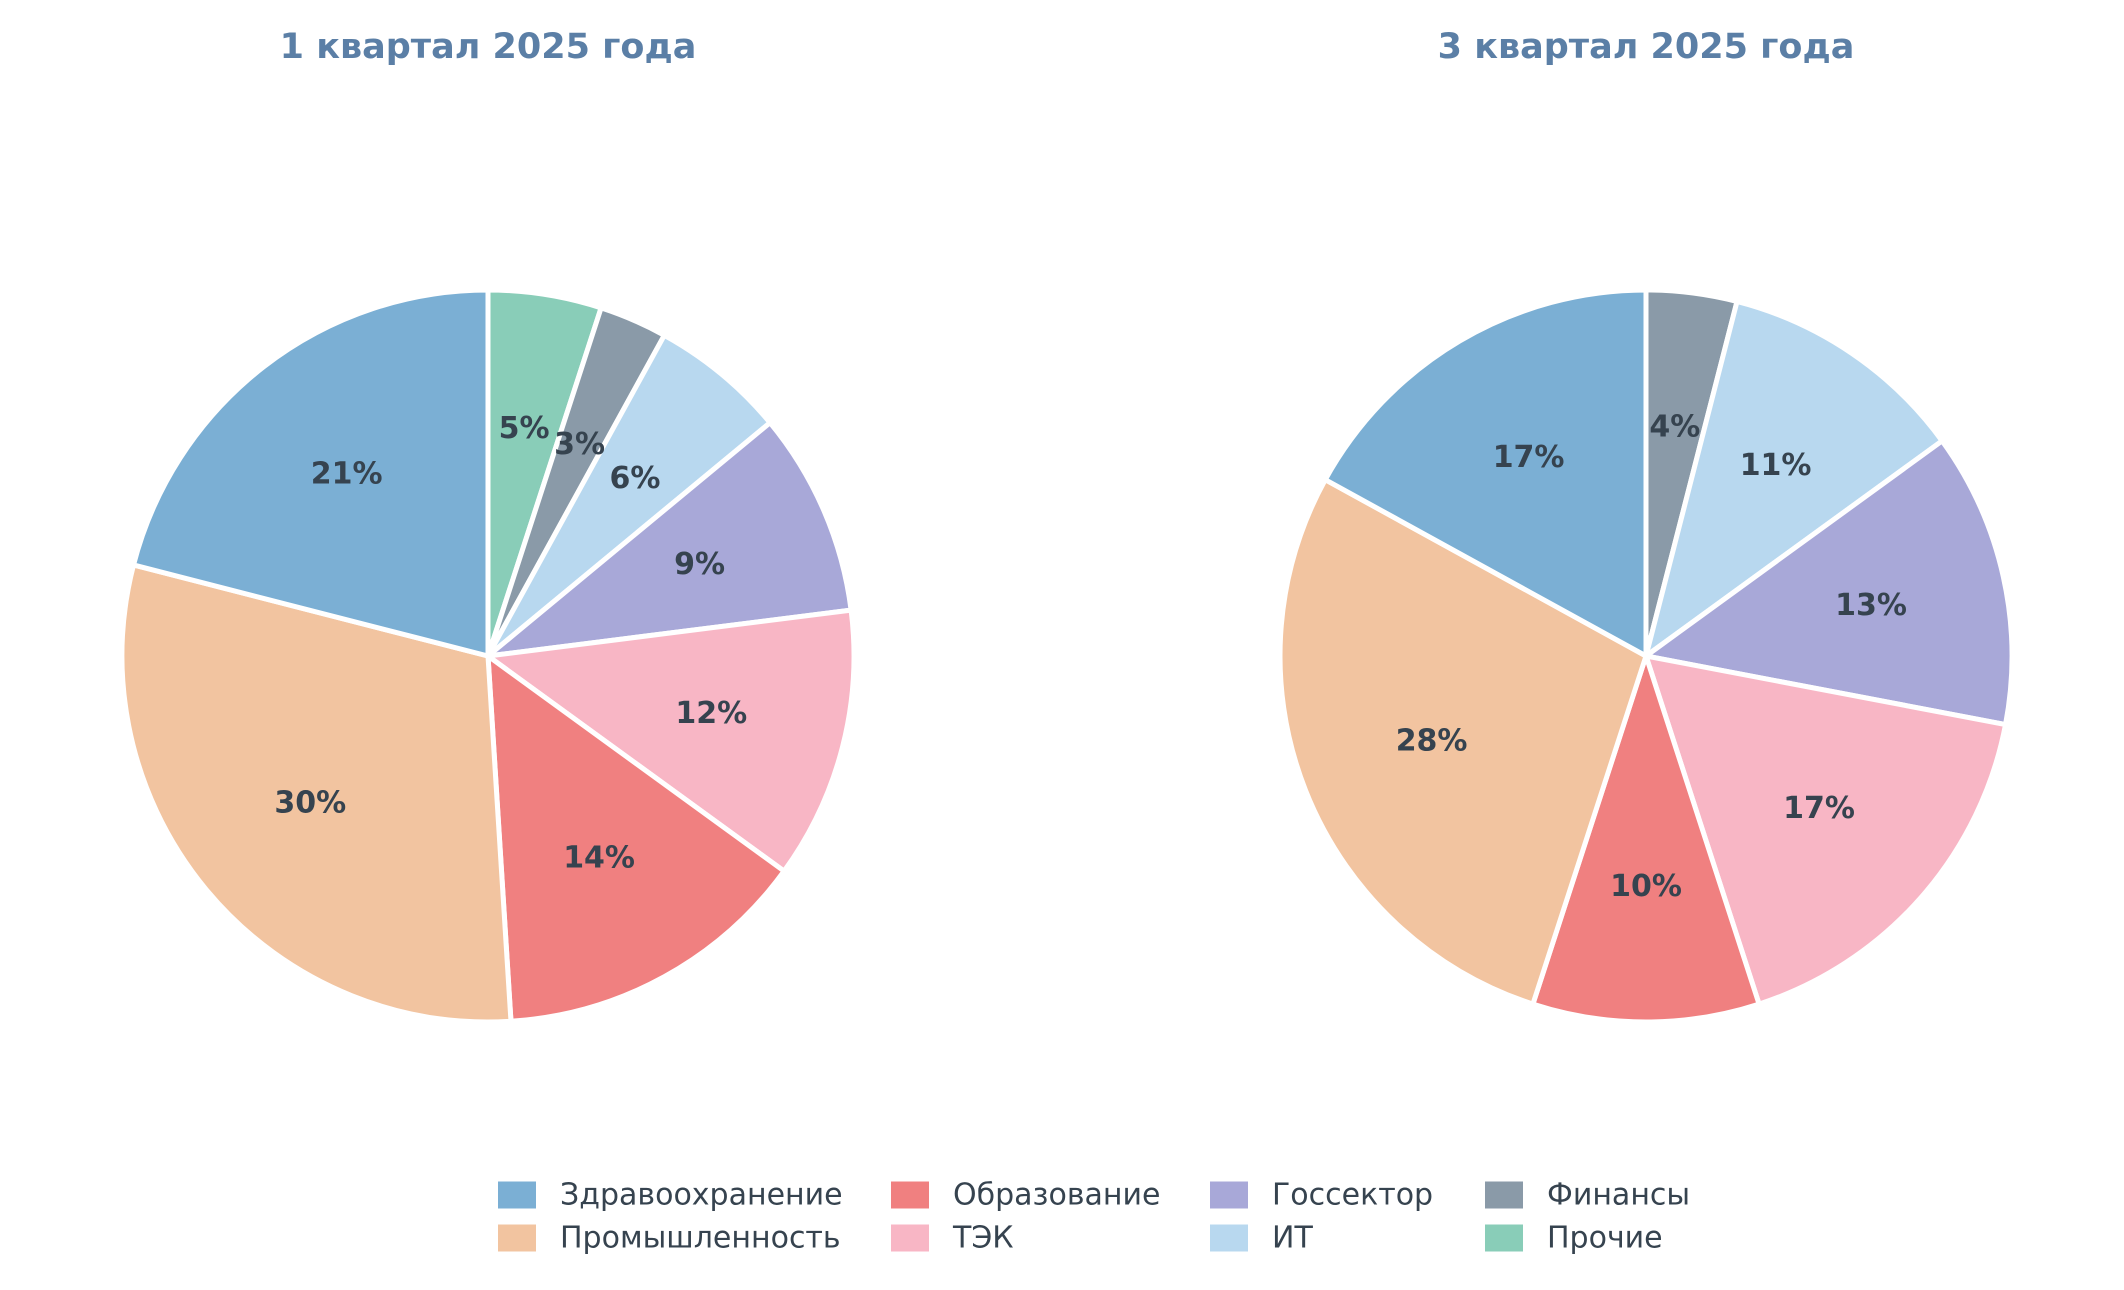  I want to click on legend-swatch-government, so click(1229, 1195).